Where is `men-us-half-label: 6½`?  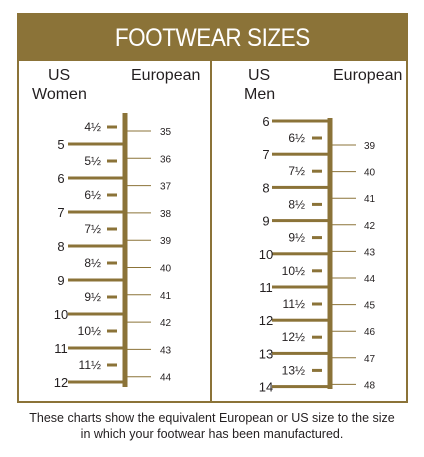 men-us-half-label: 6½ is located at coordinates (296, 138).